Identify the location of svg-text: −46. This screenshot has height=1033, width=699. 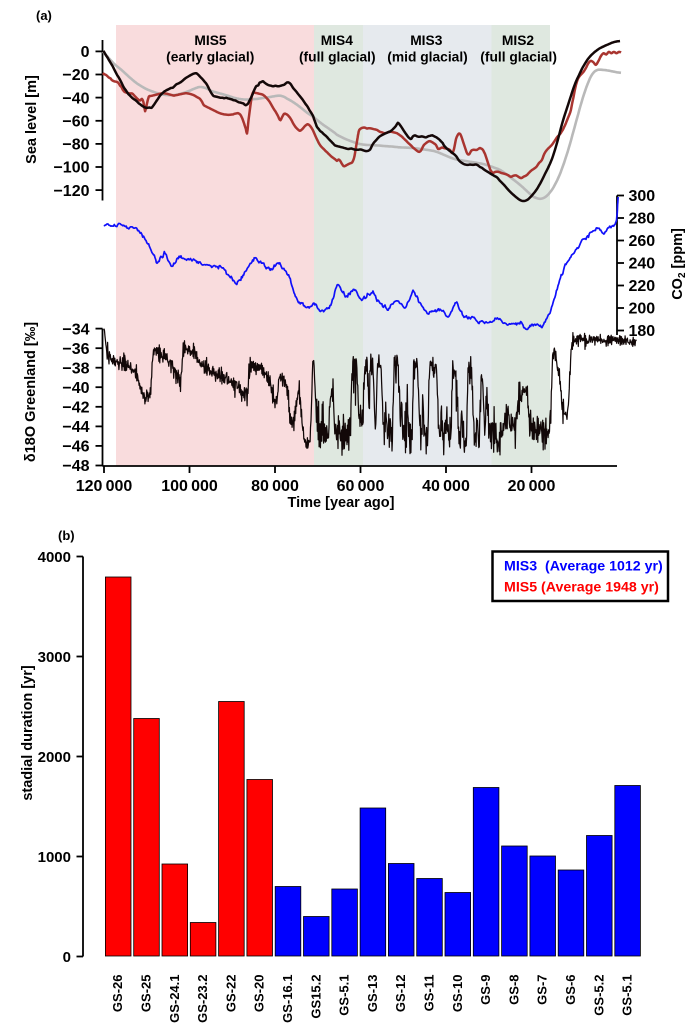
(75, 447).